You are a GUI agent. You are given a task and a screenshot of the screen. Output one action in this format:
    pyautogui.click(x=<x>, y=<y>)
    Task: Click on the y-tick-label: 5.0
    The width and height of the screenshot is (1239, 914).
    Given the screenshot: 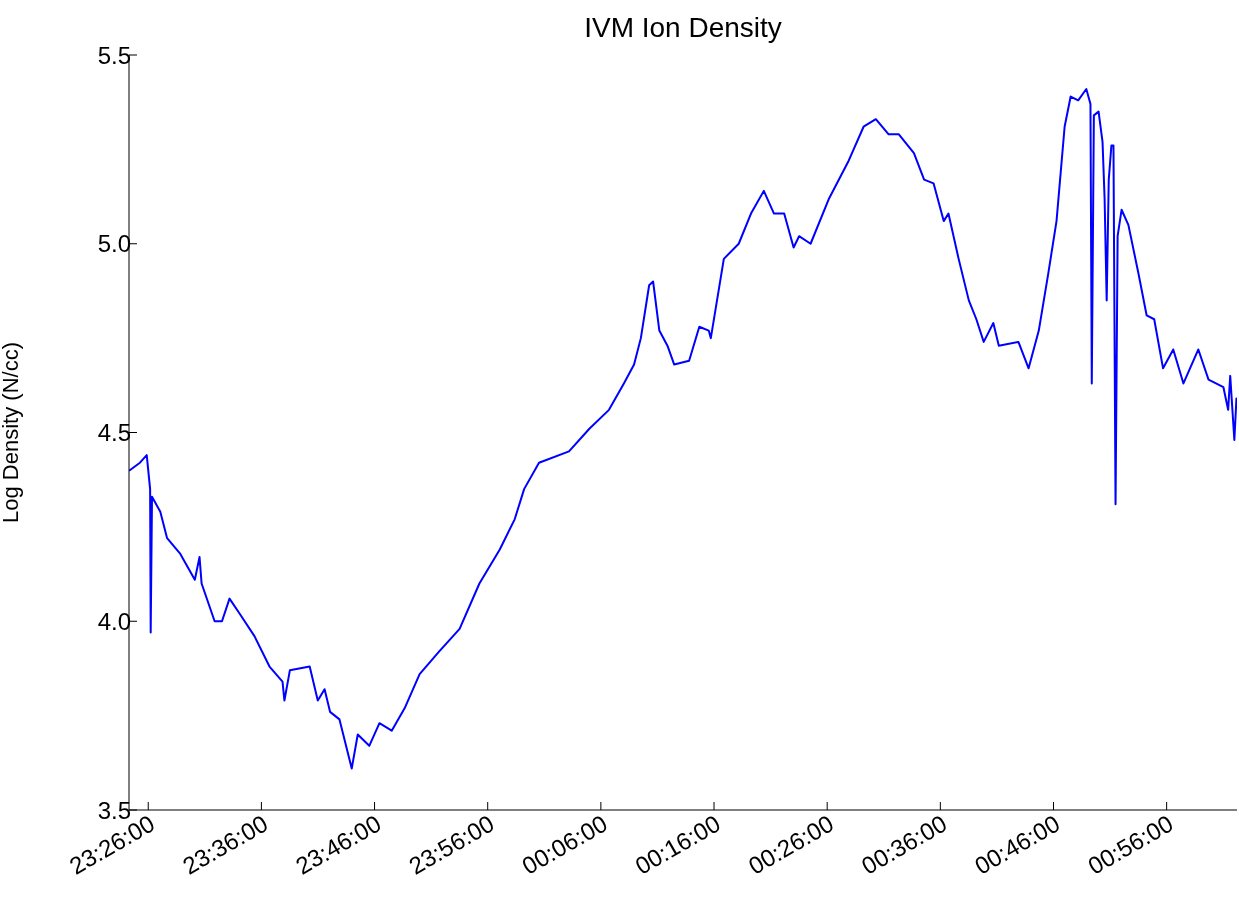 What is the action you would take?
    pyautogui.click(x=114, y=244)
    